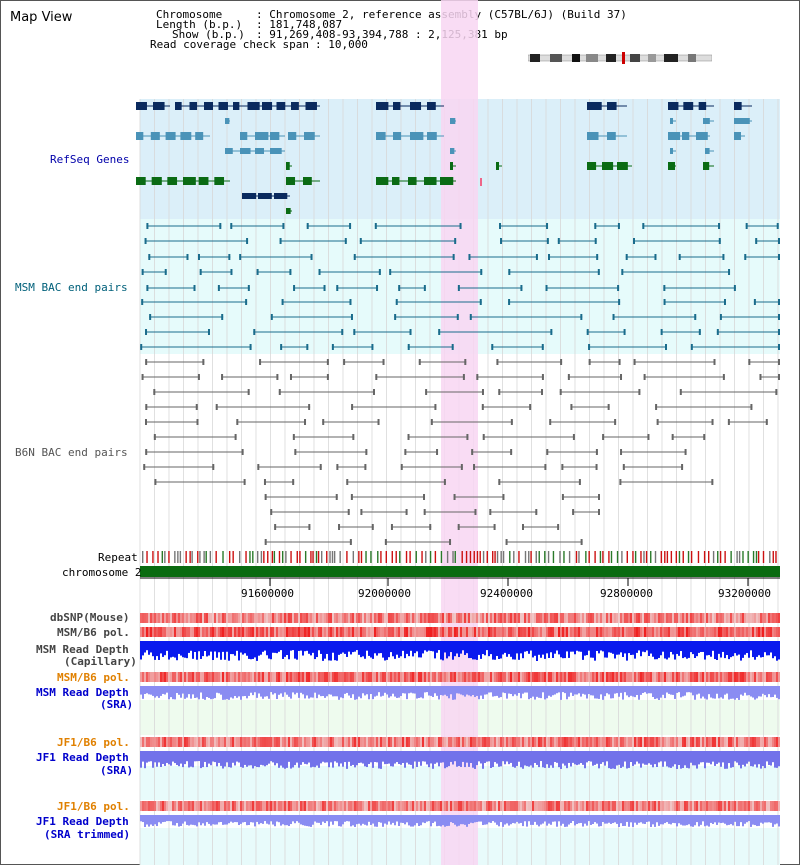 Image resolution: width=800 pixels, height=865 pixels. I want to click on repeat-track, so click(459, 557).